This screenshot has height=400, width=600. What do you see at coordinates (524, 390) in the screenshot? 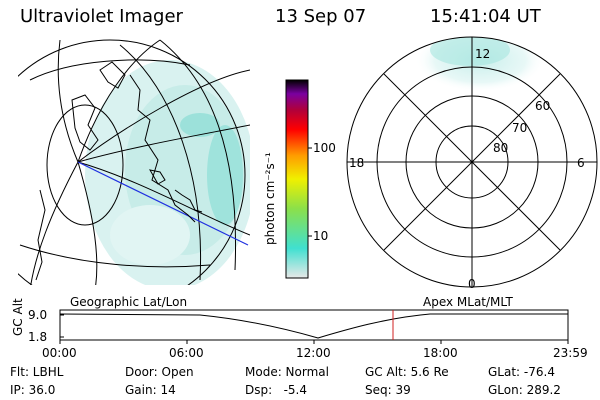
I see `status-glon: GLon: 289.2` at bounding box center [524, 390].